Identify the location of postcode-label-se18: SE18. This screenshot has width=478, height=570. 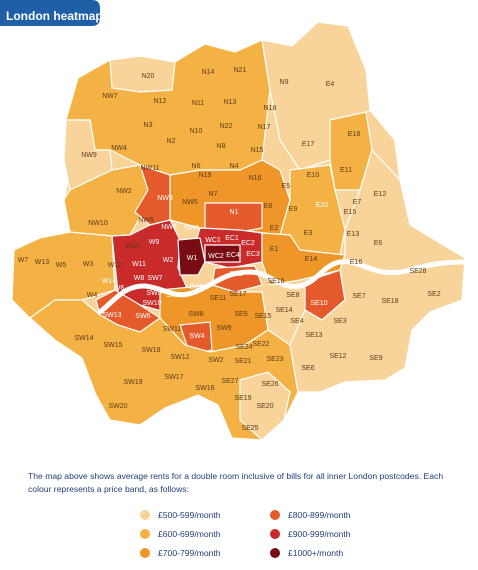
(389, 301).